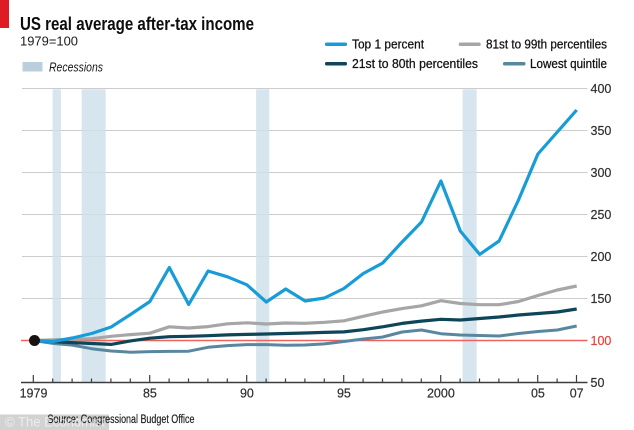  Describe the element at coordinates (49, 42) in the screenshot. I see `svg-text: 1979=100` at that location.